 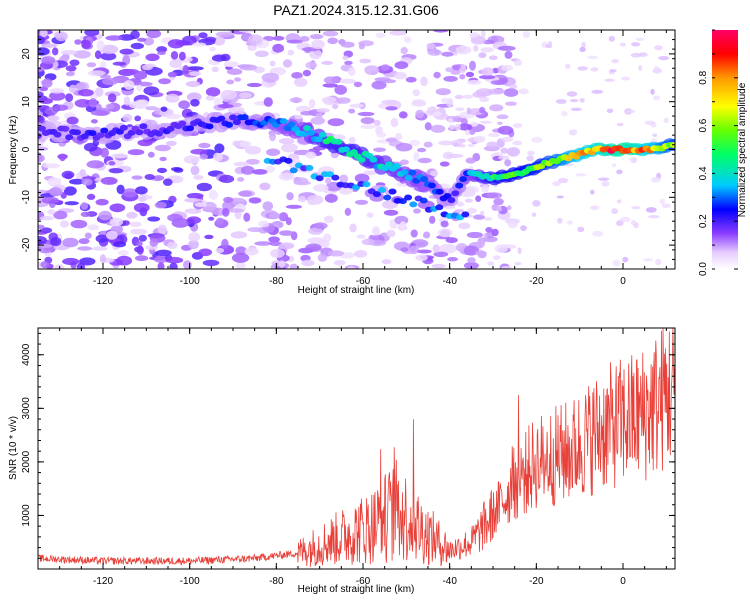 What do you see at coordinates (703, 221) in the screenshot?
I see `colorbar-tick-label: 0.2` at bounding box center [703, 221].